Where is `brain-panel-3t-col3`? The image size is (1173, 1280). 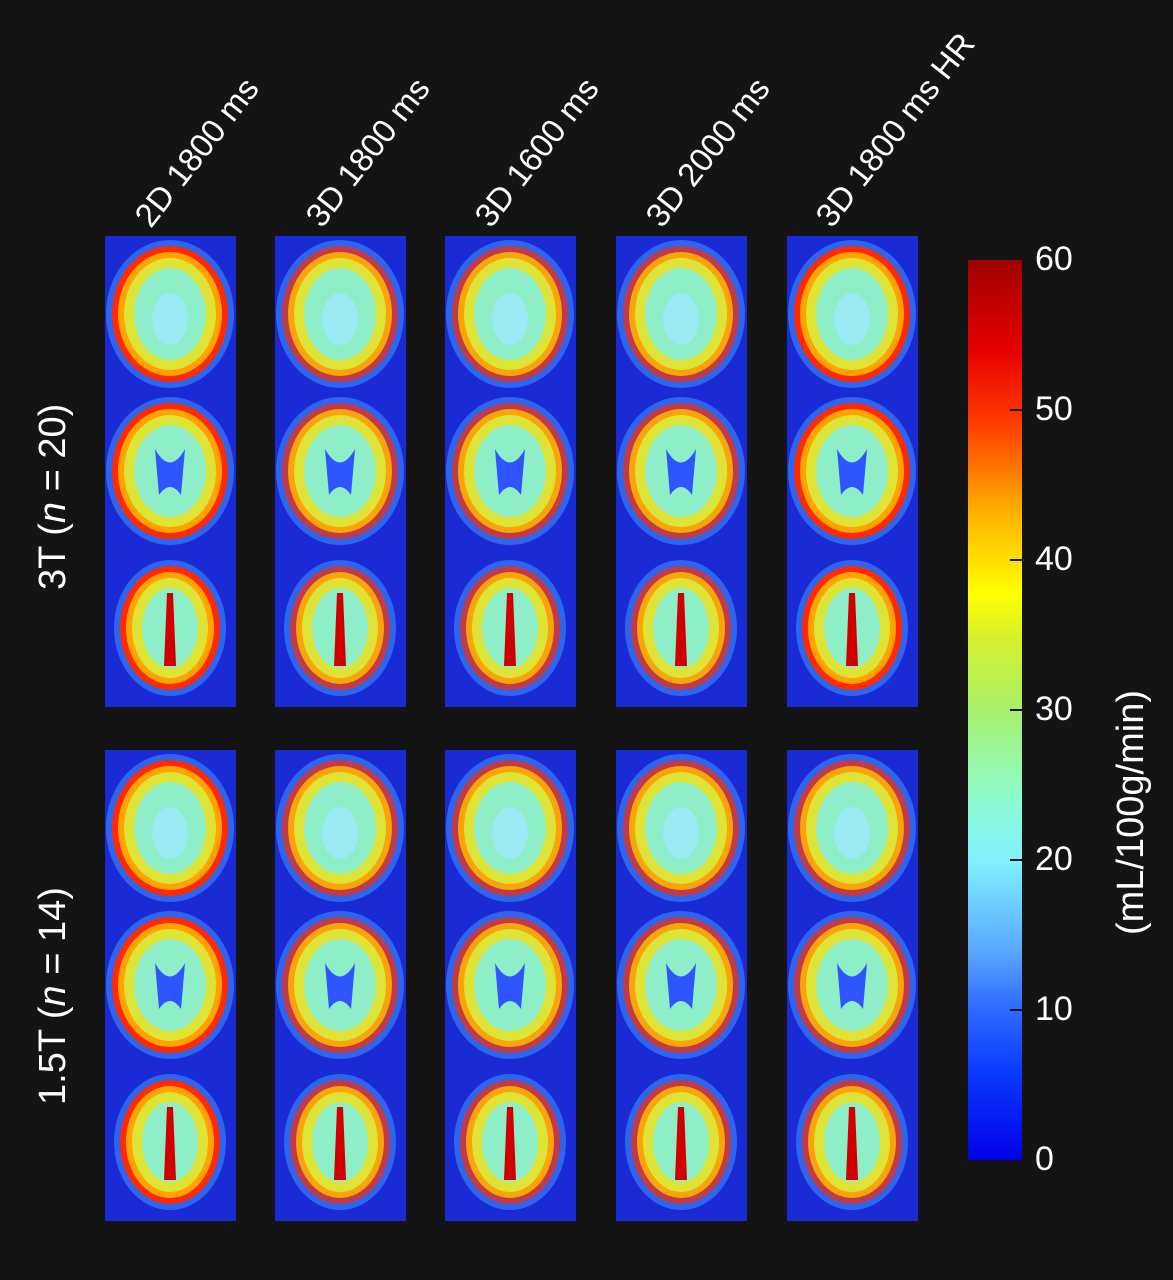
brain-panel-3t-col3 is located at coordinates (510, 471).